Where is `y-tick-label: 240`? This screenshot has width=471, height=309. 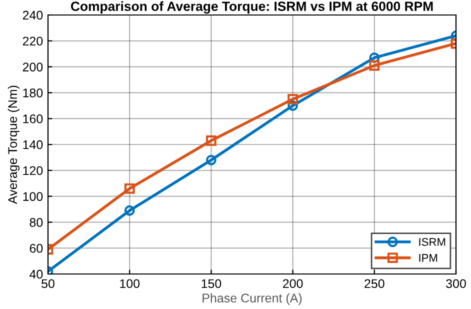 y-tick-label: 240 is located at coordinates (32, 15).